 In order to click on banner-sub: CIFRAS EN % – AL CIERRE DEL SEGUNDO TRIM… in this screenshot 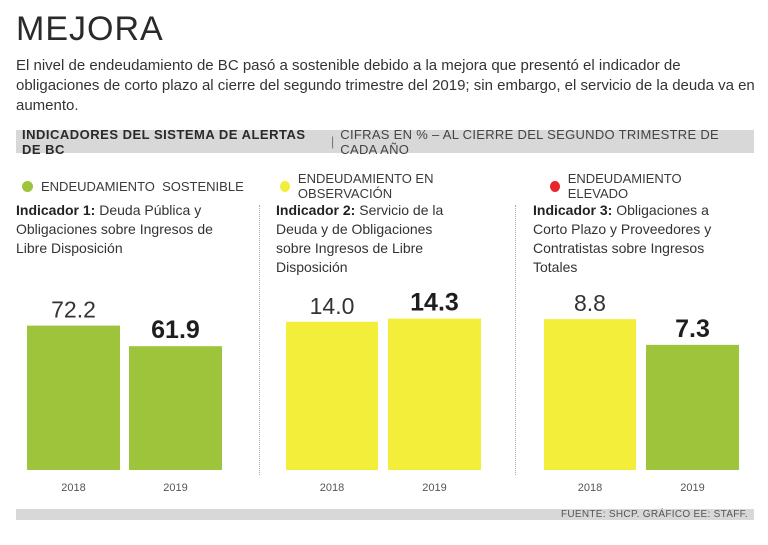, I will do `click(530, 141)`.